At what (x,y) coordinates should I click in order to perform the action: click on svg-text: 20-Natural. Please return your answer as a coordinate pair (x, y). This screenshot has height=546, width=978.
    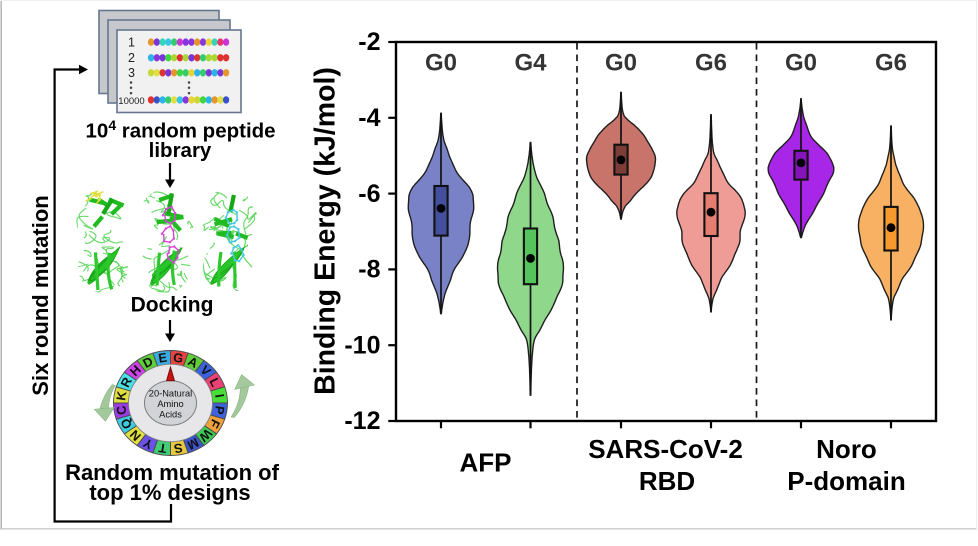
    Looking at the image, I should click on (170, 394).